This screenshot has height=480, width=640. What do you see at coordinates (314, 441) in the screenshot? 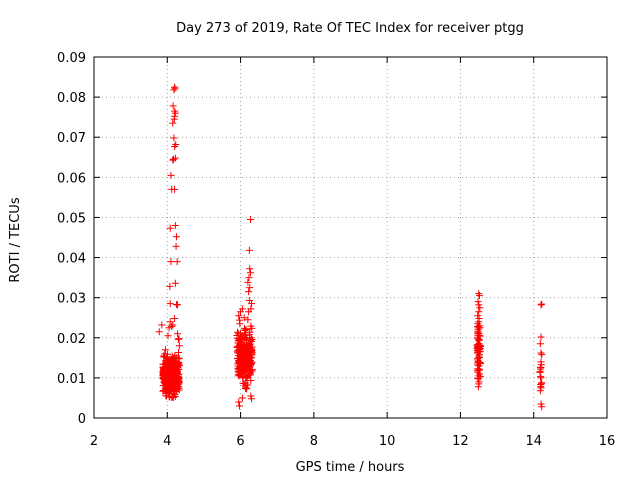
I see `x-tick-label: 8` at bounding box center [314, 441].